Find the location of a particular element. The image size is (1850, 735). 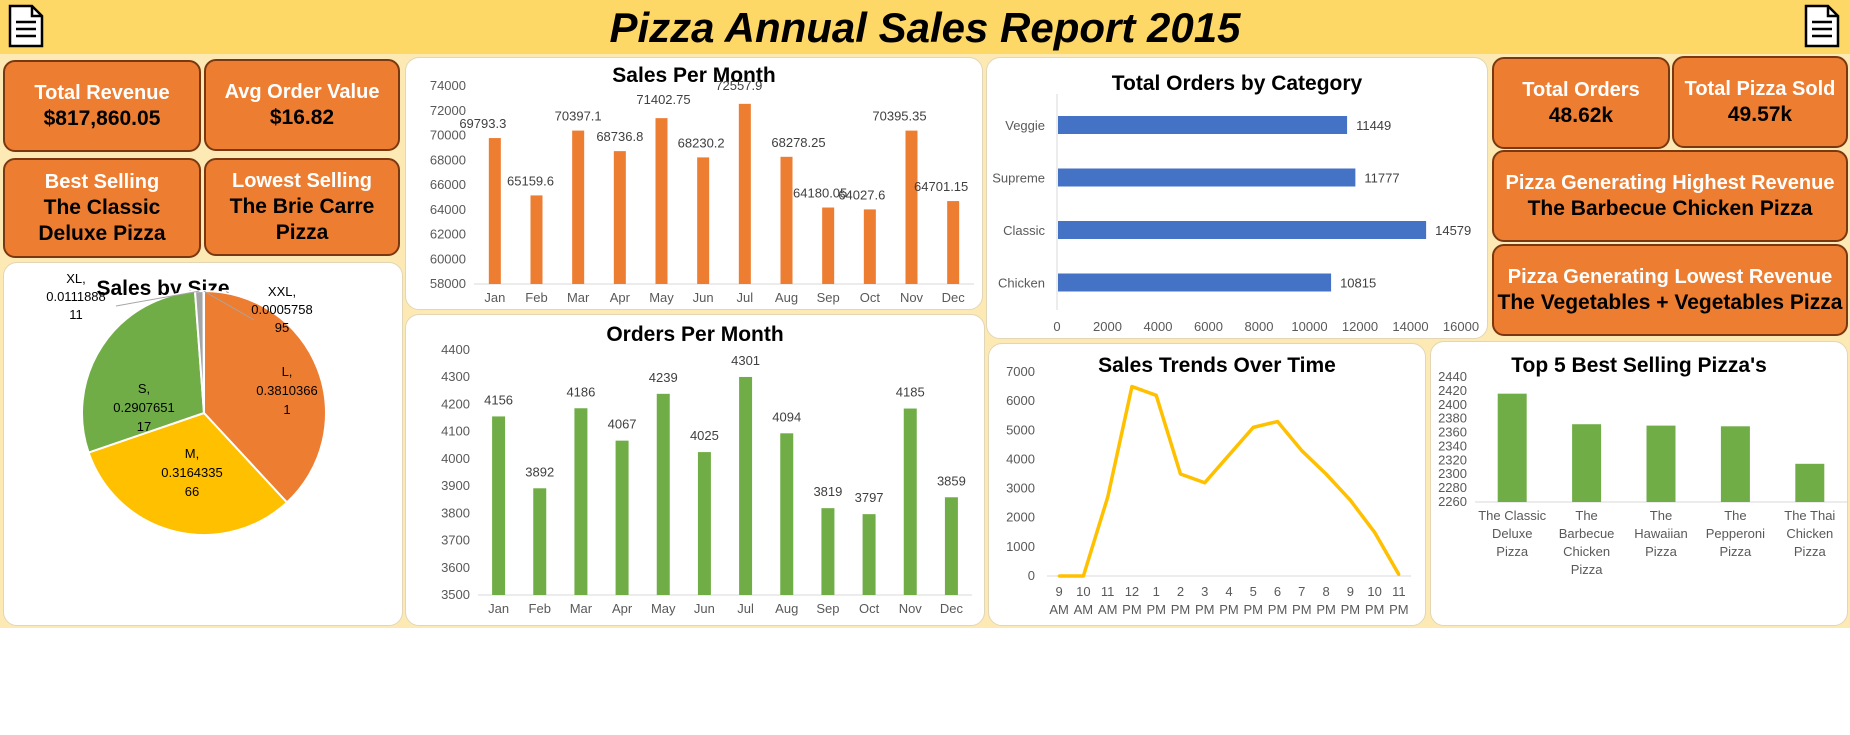

x-tick-label: 14000 is located at coordinates (1410, 326).